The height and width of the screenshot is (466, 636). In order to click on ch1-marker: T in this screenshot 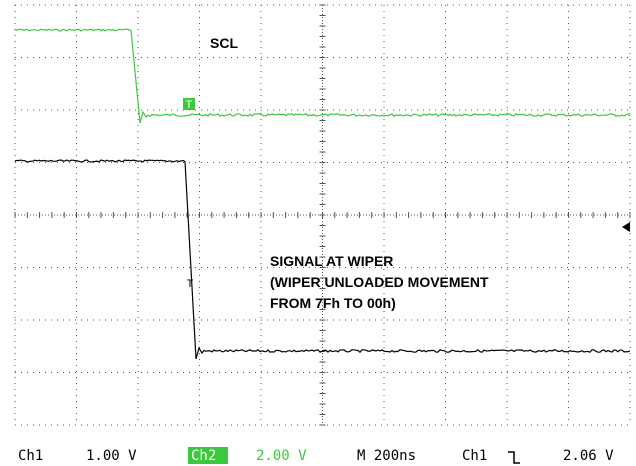, I will do `click(190, 284)`.